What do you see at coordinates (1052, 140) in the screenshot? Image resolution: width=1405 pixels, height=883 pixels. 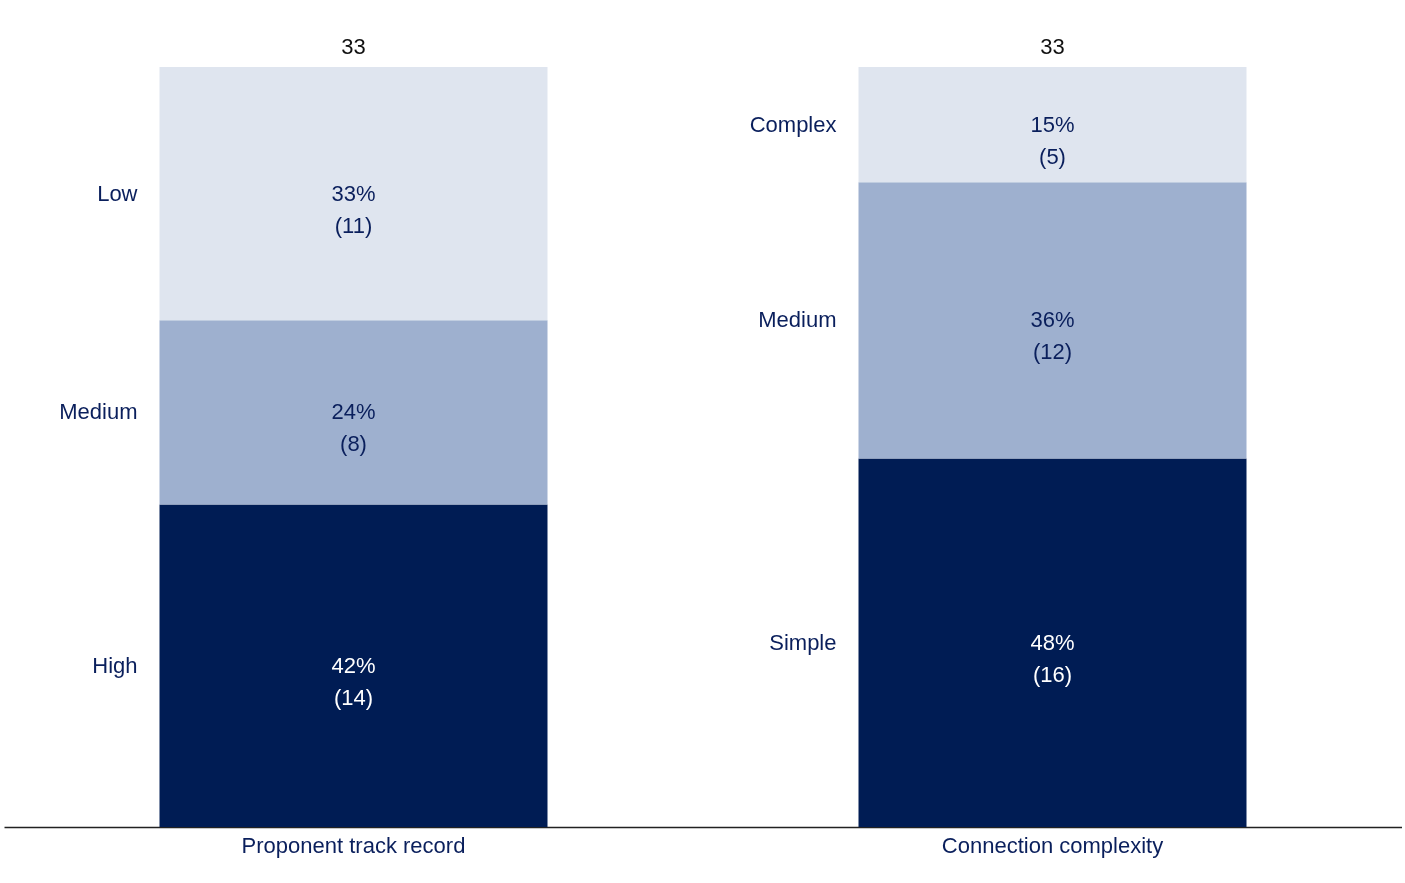 I see `data-label: 15% (5)` at bounding box center [1052, 140].